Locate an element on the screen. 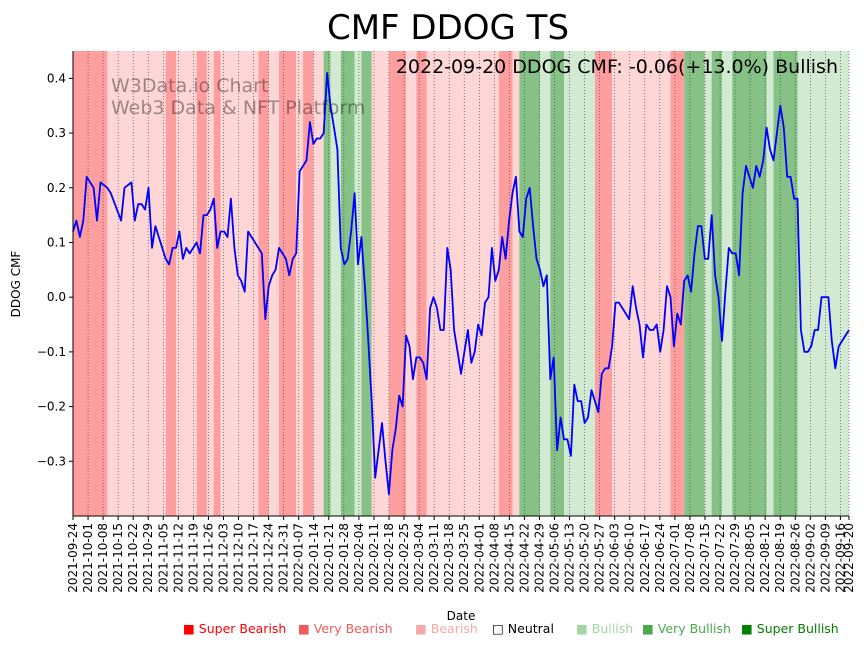 This screenshot has width=867, height=646. y-tick-label: 0.3 is located at coordinates (56, 133).